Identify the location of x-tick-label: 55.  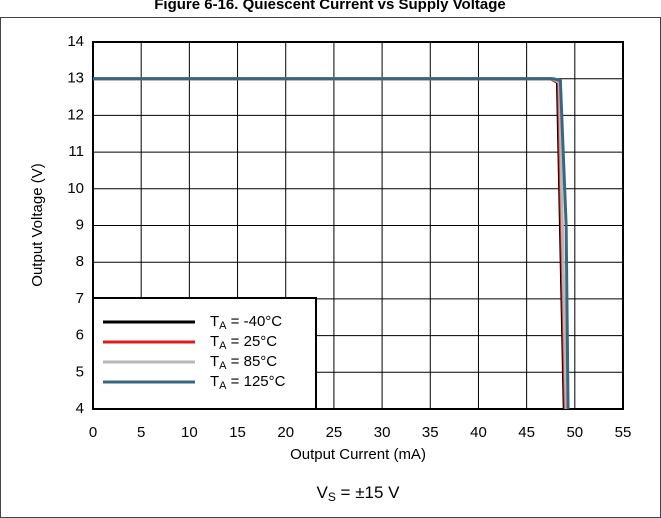
(623, 432).